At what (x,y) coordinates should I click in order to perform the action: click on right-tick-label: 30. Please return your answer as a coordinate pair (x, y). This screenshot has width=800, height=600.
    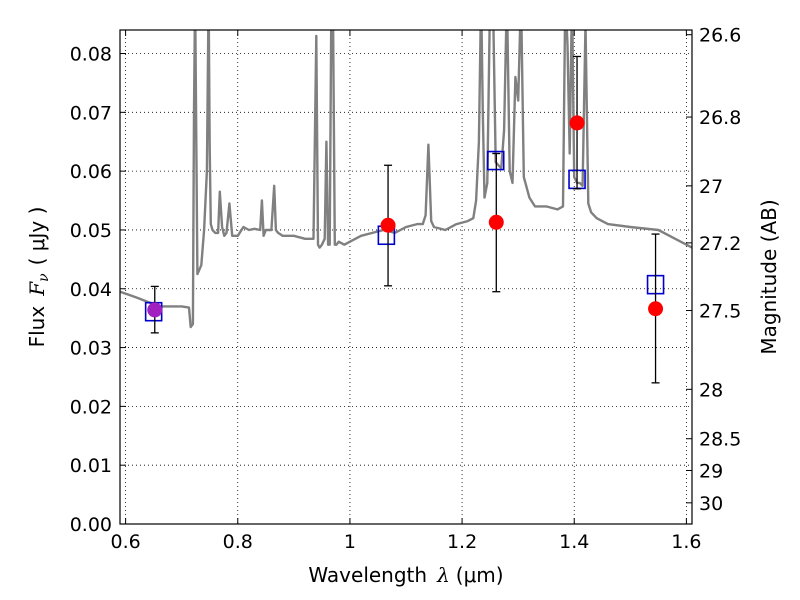
    Looking at the image, I should click on (711, 504).